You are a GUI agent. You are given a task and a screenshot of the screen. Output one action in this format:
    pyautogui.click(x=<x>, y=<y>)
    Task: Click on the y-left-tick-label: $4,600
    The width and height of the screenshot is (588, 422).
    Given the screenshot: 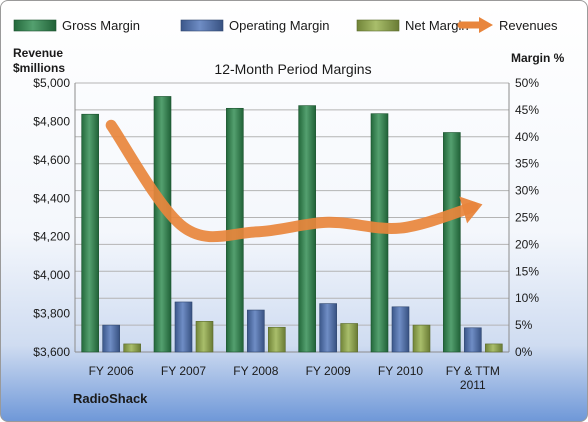 What is the action you would take?
    pyautogui.click(x=51, y=160)
    